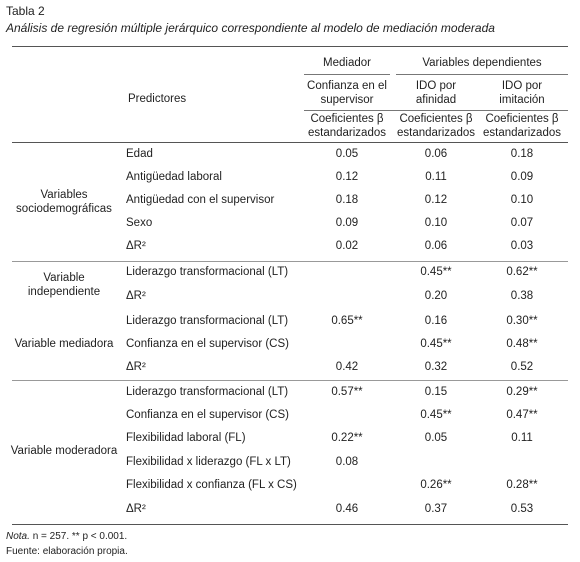 The image size is (580, 562). What do you see at coordinates (522, 509) in the screenshot?
I see `coefficient-cell: 0.53` at bounding box center [522, 509].